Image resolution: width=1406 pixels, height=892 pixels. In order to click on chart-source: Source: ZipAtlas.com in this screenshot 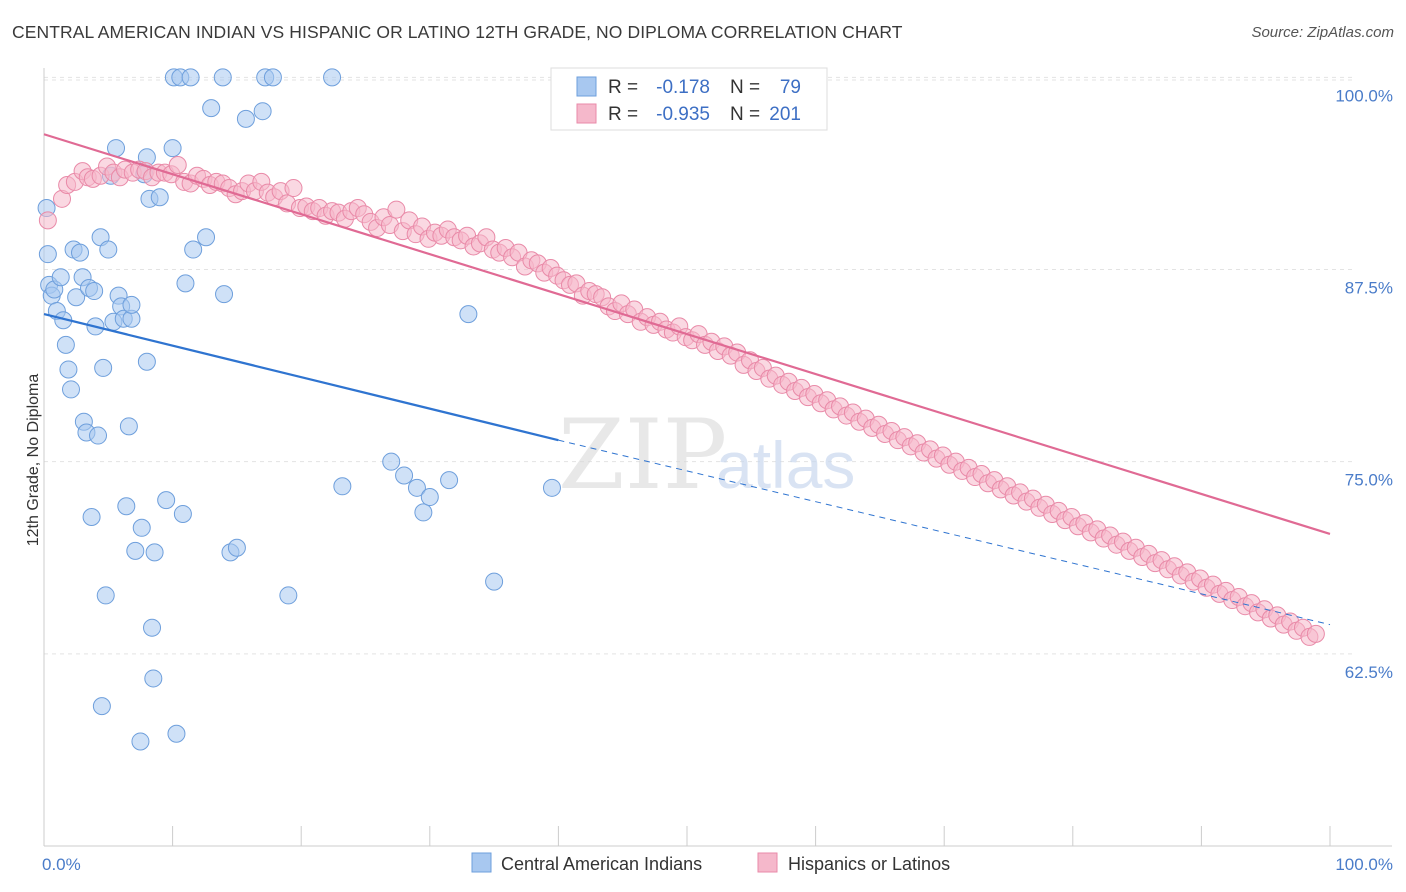, I will do `click(1322, 32)`.